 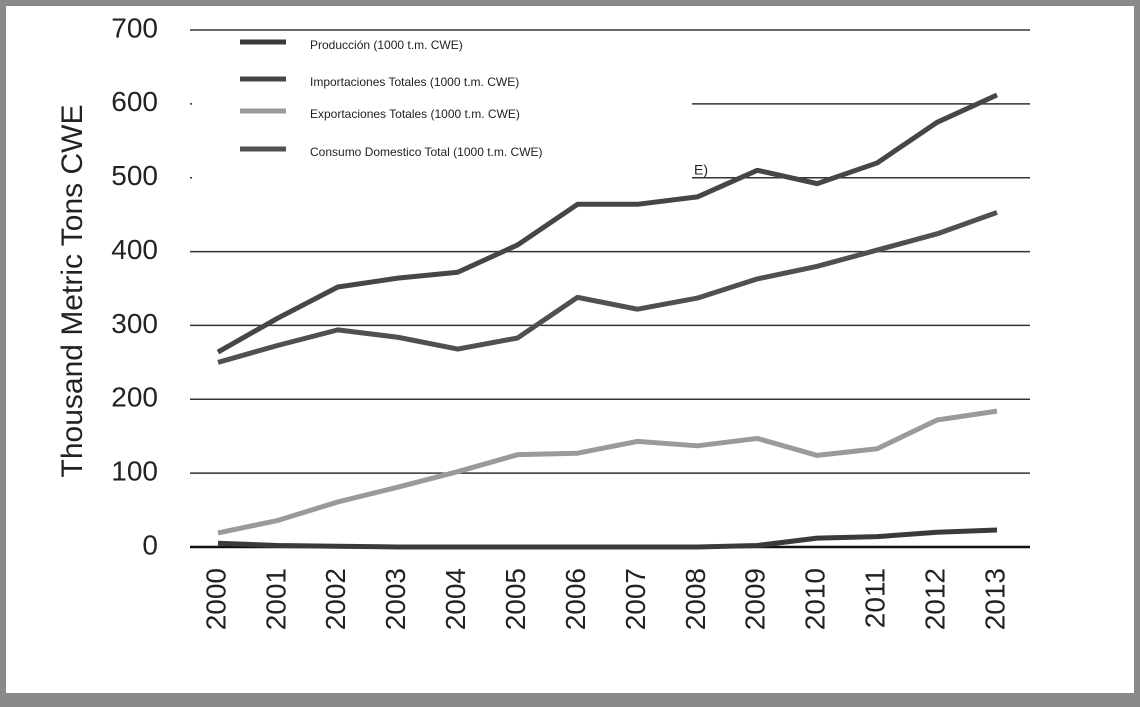 I want to click on y-tick-label: 700, so click(x=134, y=27).